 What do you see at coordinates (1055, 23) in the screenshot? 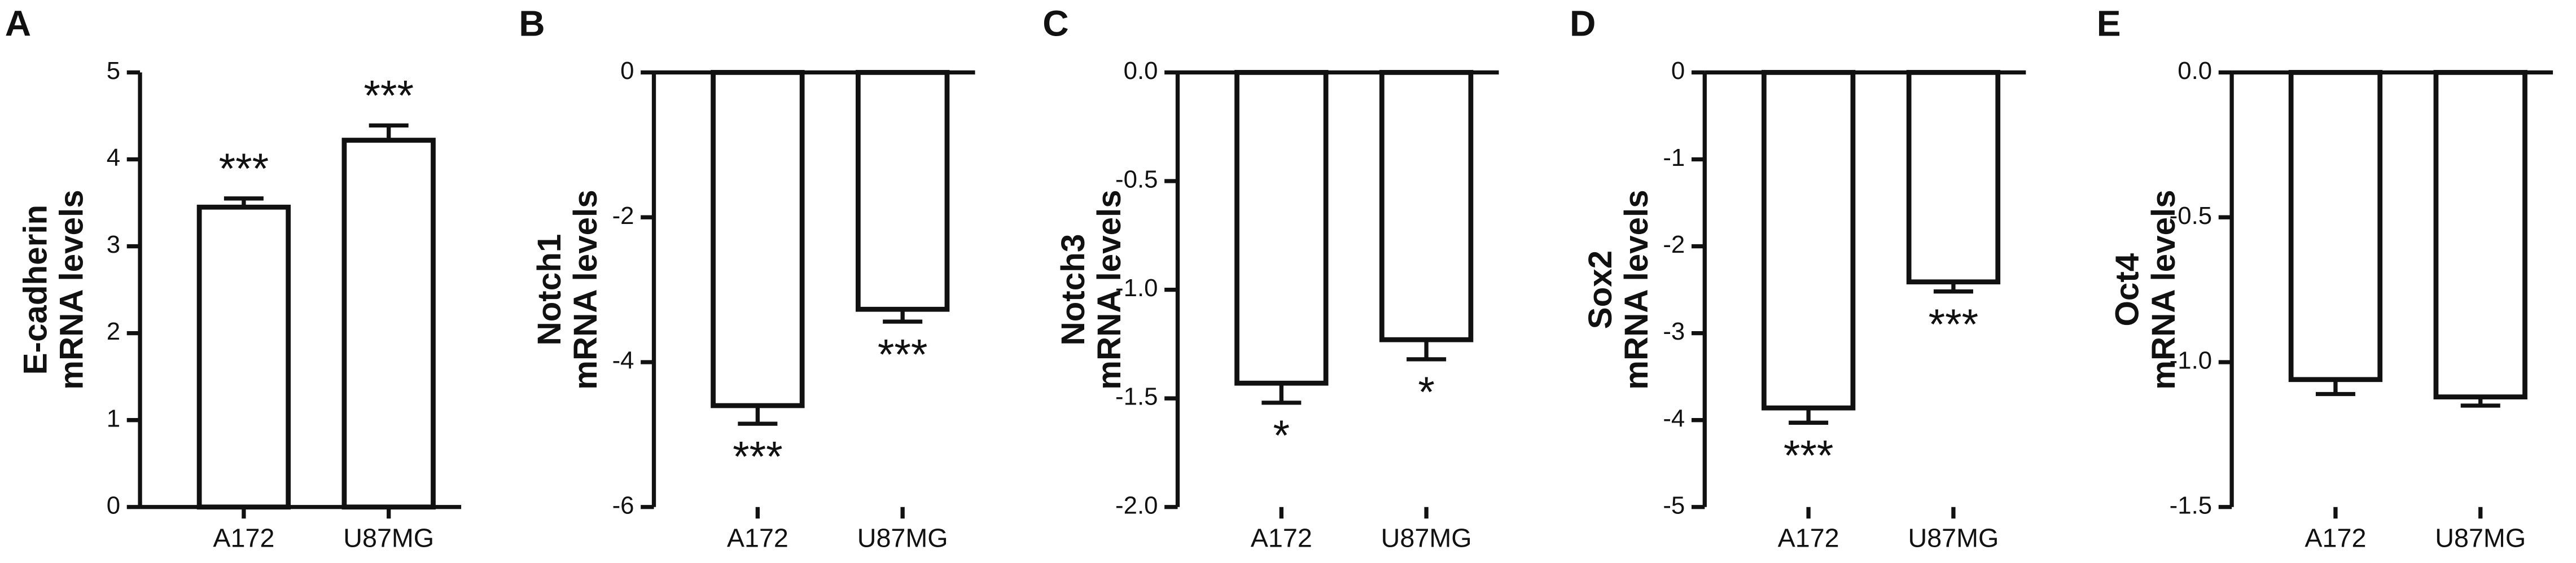
I see `panel-label: C` at bounding box center [1055, 23].